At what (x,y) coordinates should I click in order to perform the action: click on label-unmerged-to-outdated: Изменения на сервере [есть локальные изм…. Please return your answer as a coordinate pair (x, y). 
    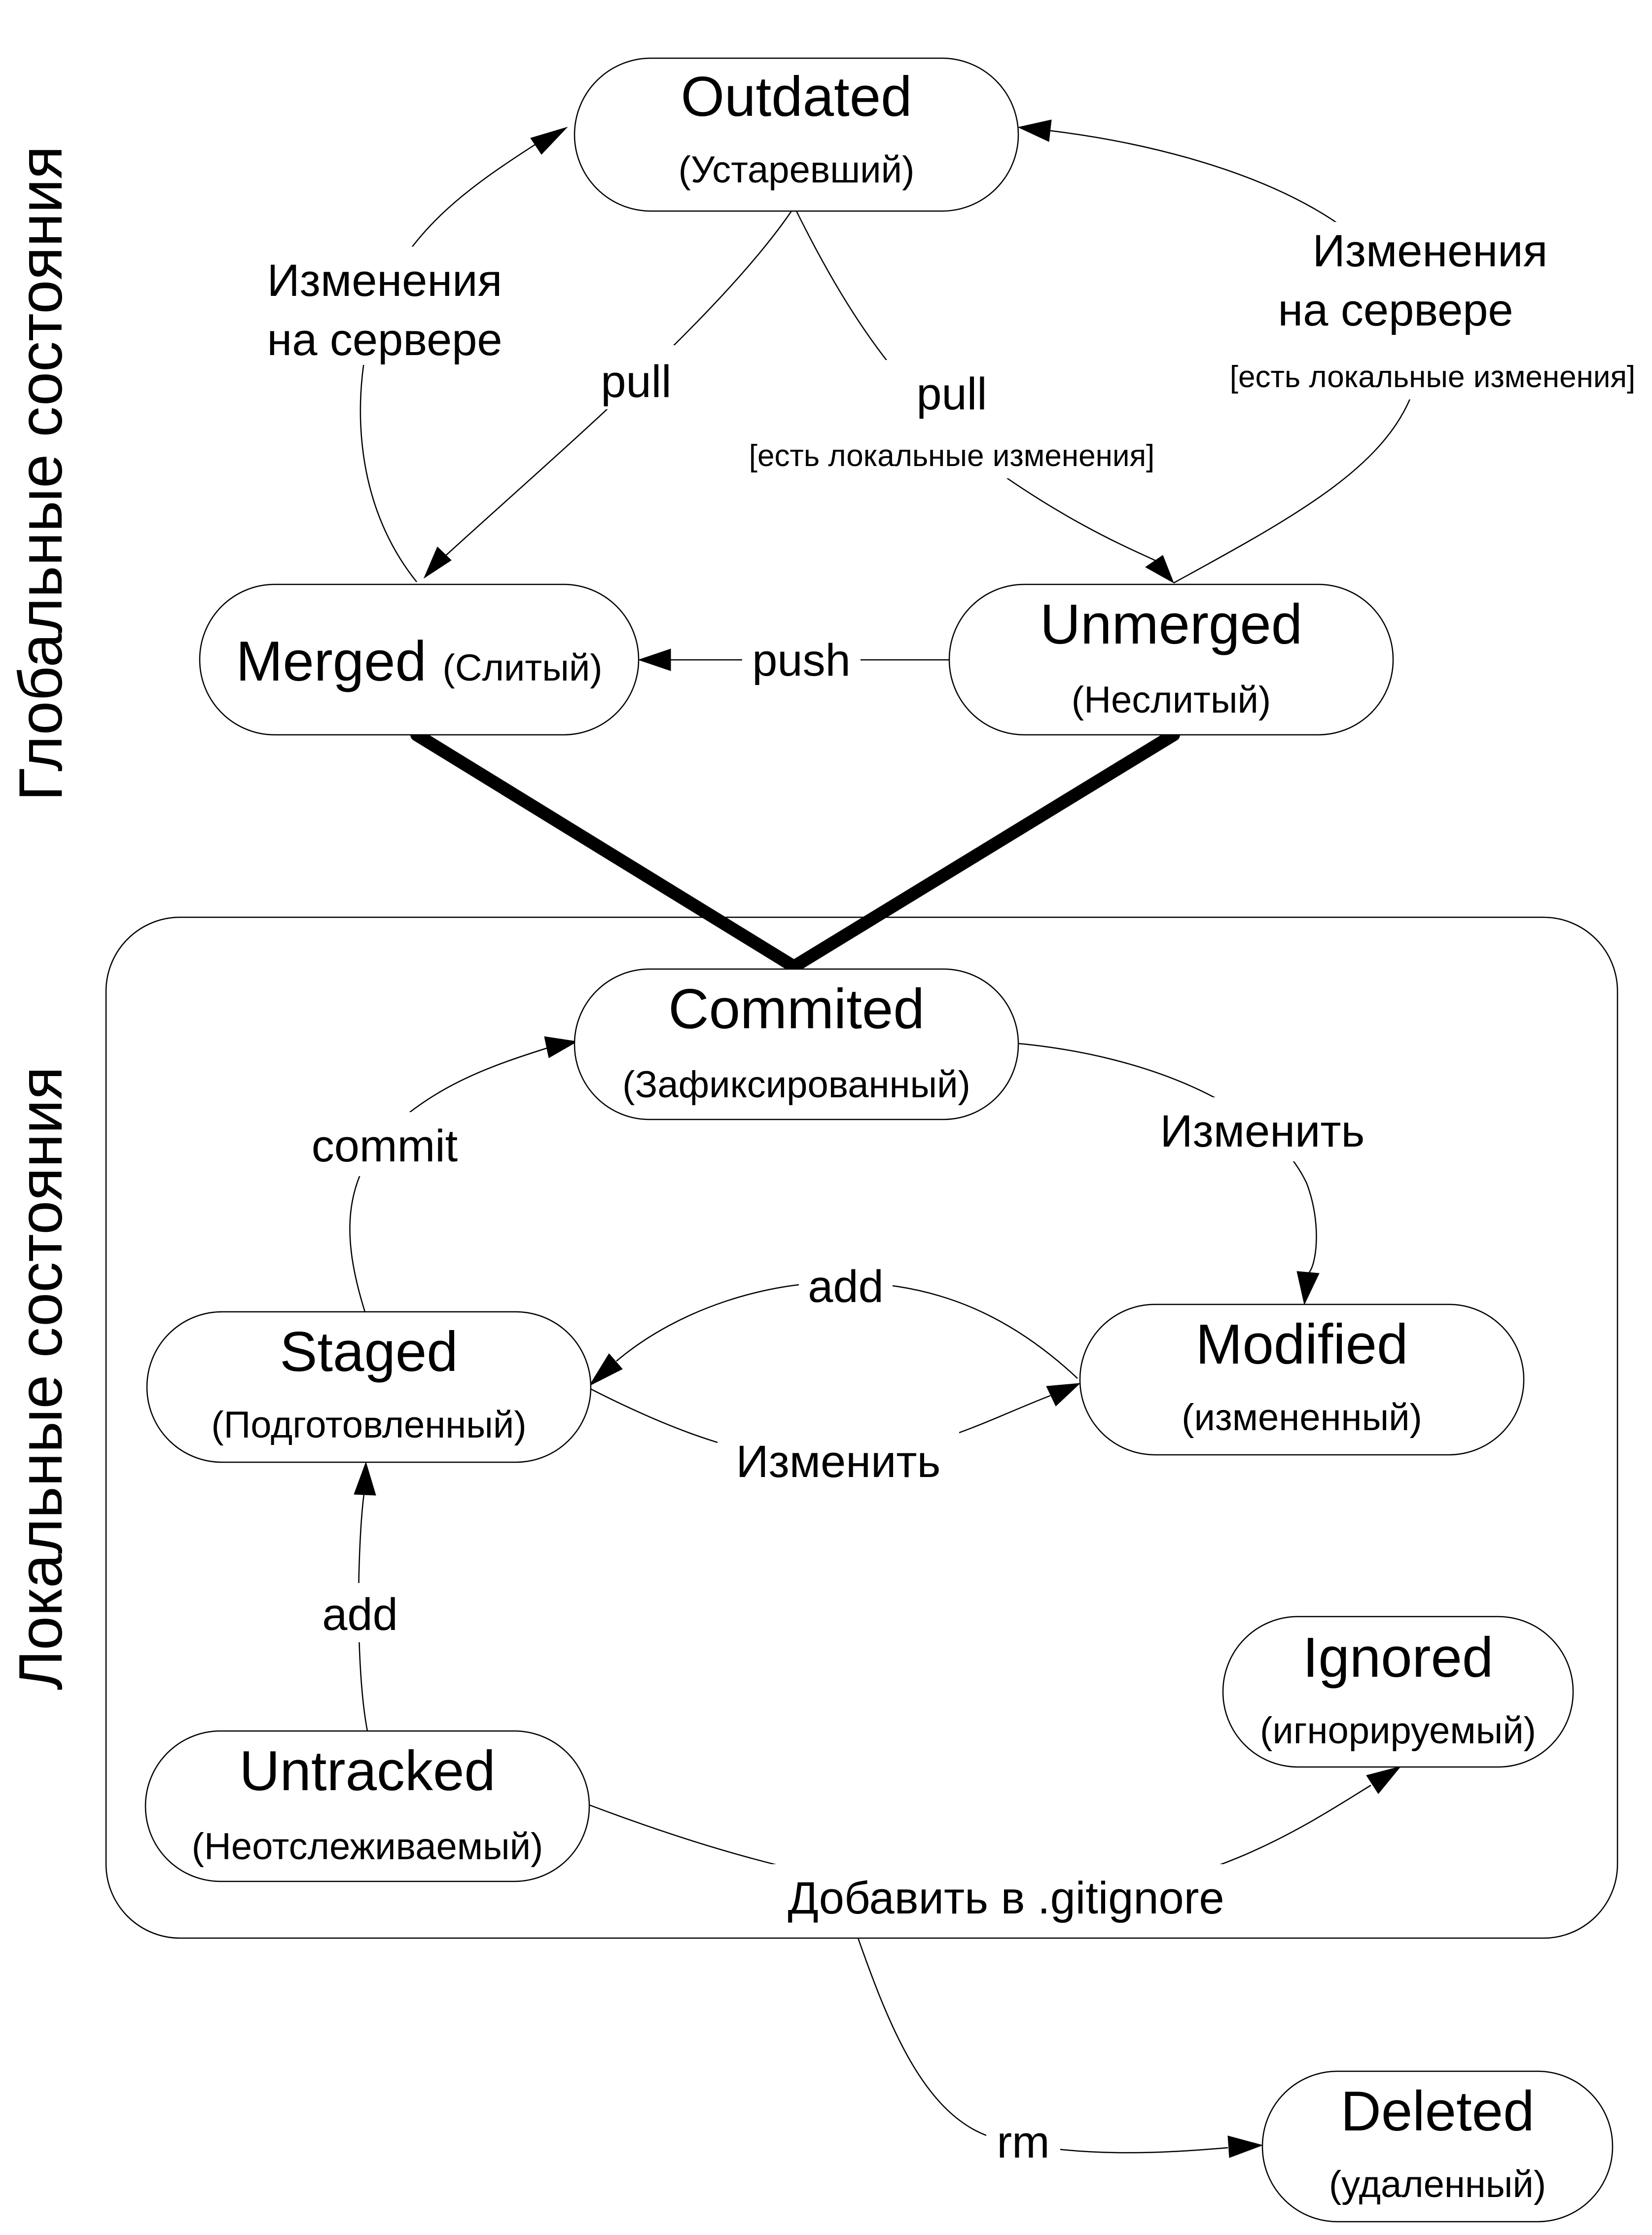
    Looking at the image, I should click on (1423, 310).